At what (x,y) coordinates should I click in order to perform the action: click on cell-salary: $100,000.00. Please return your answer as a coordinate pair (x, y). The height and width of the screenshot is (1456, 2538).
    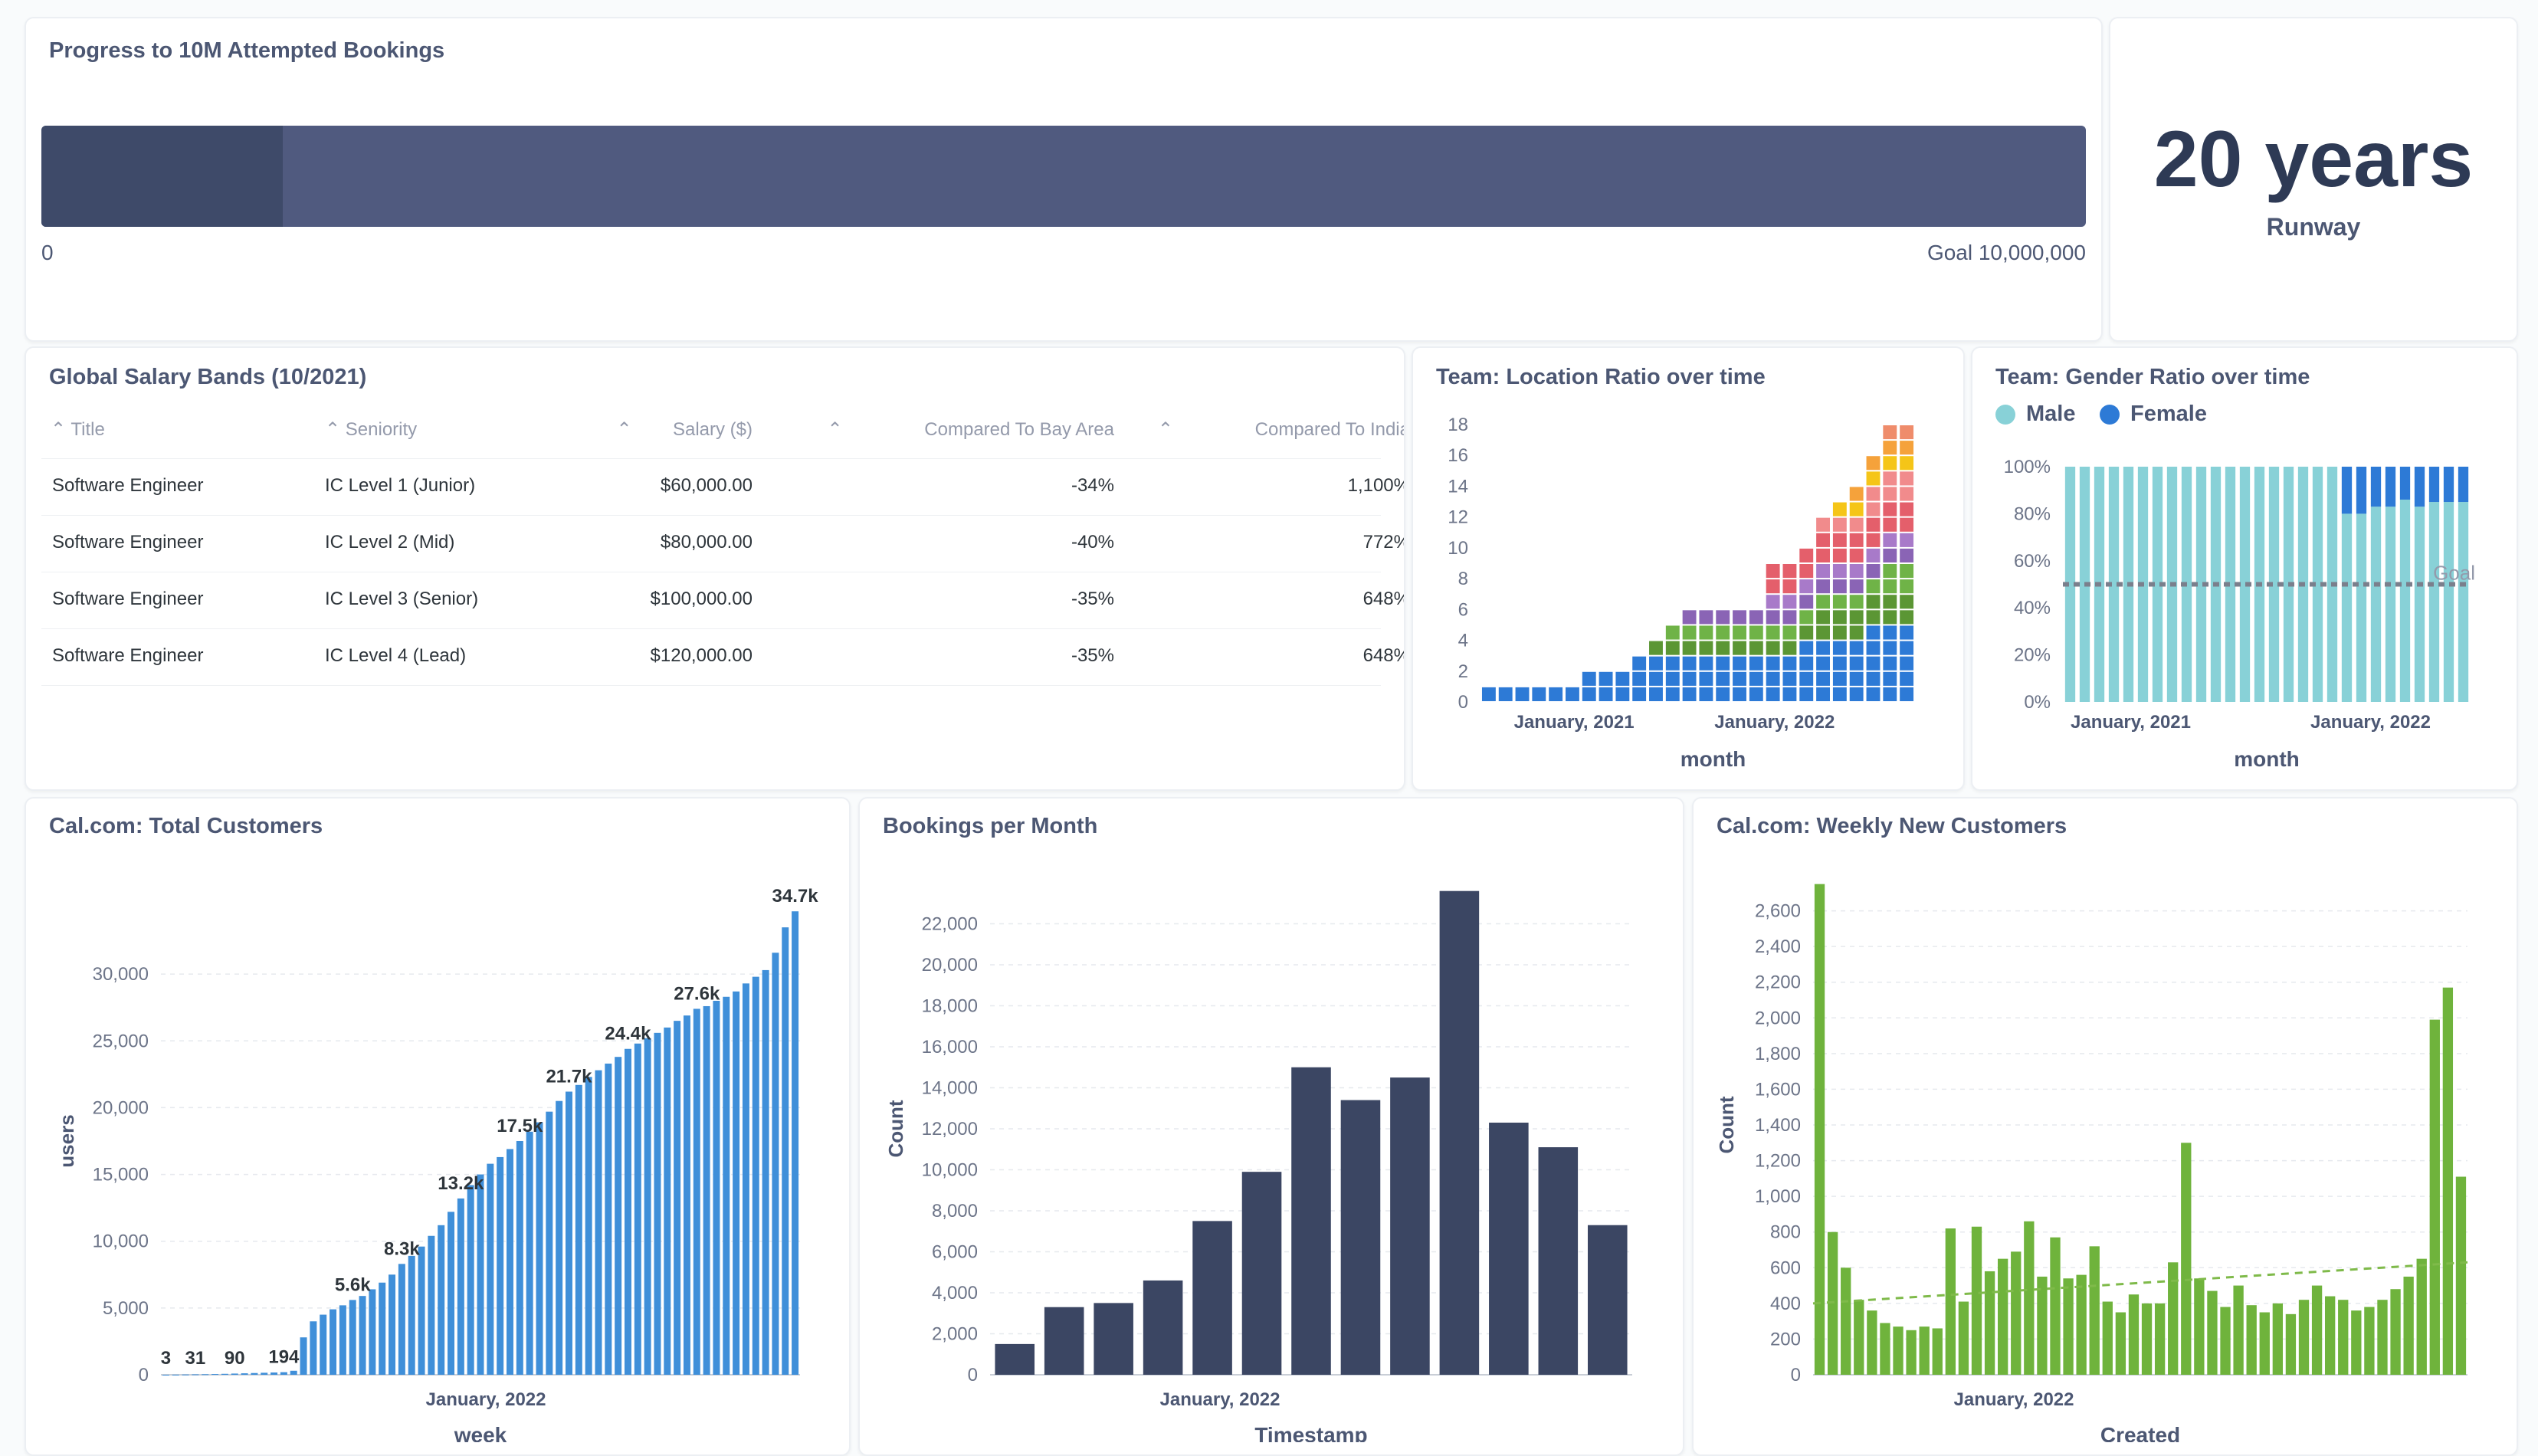
    Looking at the image, I should click on (702, 599).